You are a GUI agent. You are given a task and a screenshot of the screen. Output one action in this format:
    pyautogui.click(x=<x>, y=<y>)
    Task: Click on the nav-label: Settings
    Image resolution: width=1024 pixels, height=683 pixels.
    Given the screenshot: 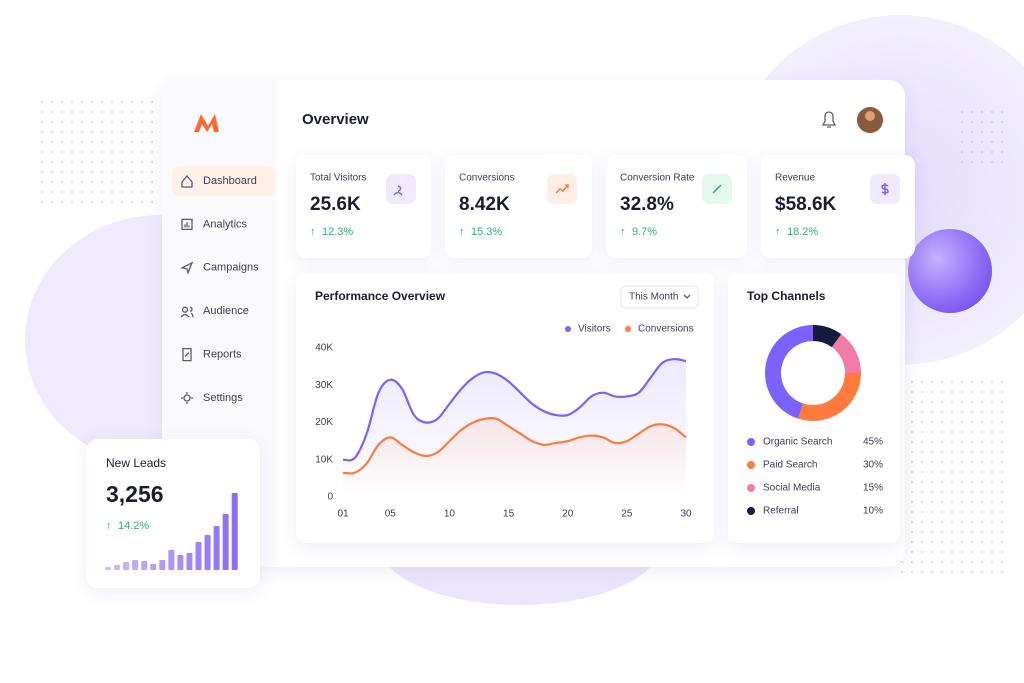 What is the action you would take?
    pyautogui.click(x=223, y=398)
    